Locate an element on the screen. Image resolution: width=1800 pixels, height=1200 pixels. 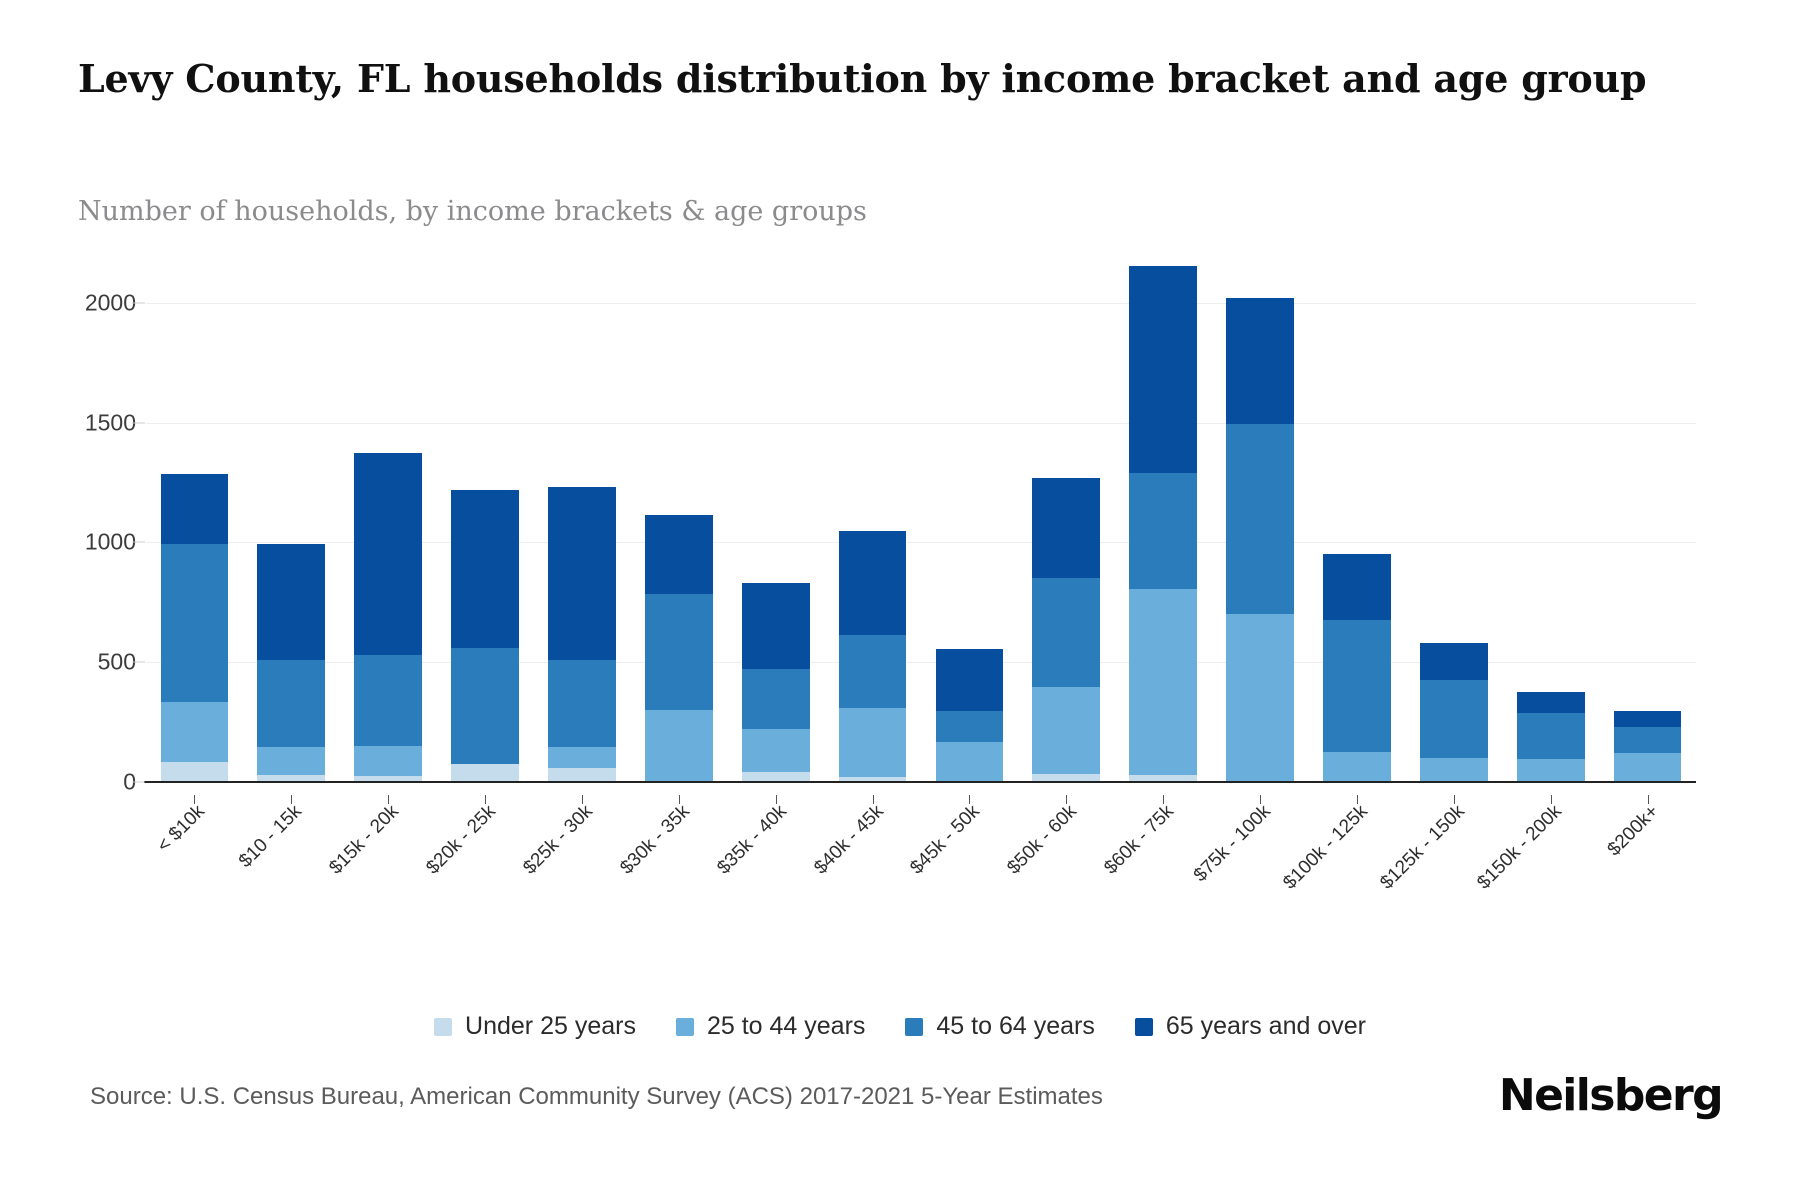
legend-item: Under 25 years is located at coordinates (535, 1026).